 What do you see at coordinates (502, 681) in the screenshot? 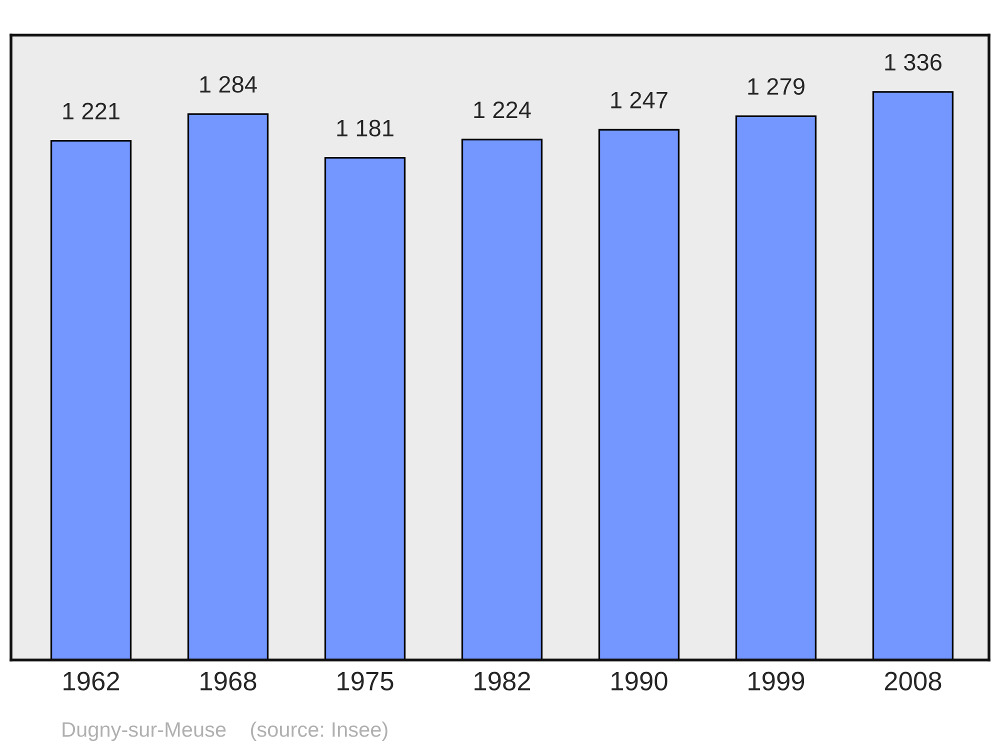
I see `x-tick-label: 1982` at bounding box center [502, 681].